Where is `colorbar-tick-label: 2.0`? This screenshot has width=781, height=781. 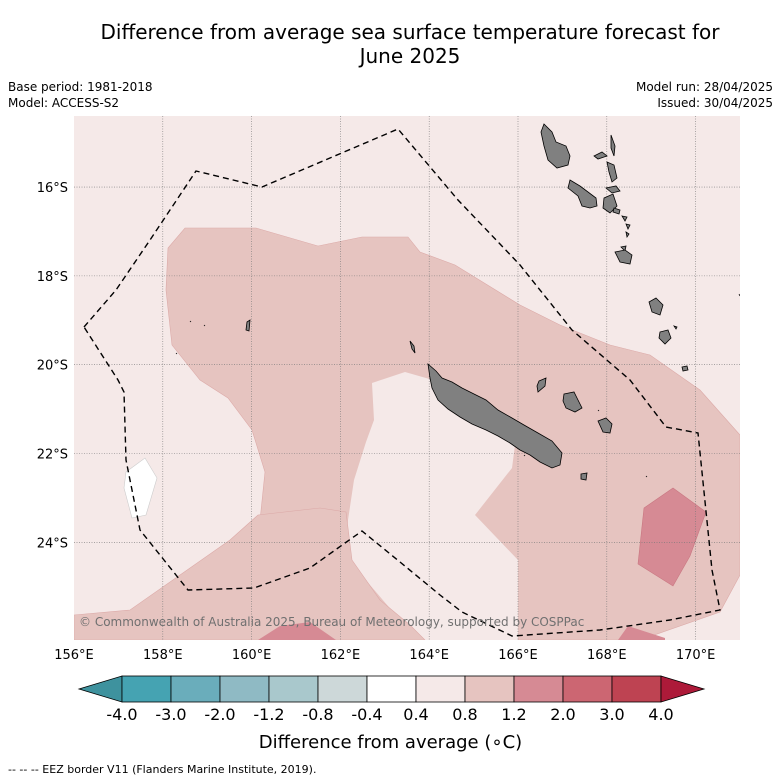
colorbar-tick-label: 2.0 is located at coordinates (563, 714).